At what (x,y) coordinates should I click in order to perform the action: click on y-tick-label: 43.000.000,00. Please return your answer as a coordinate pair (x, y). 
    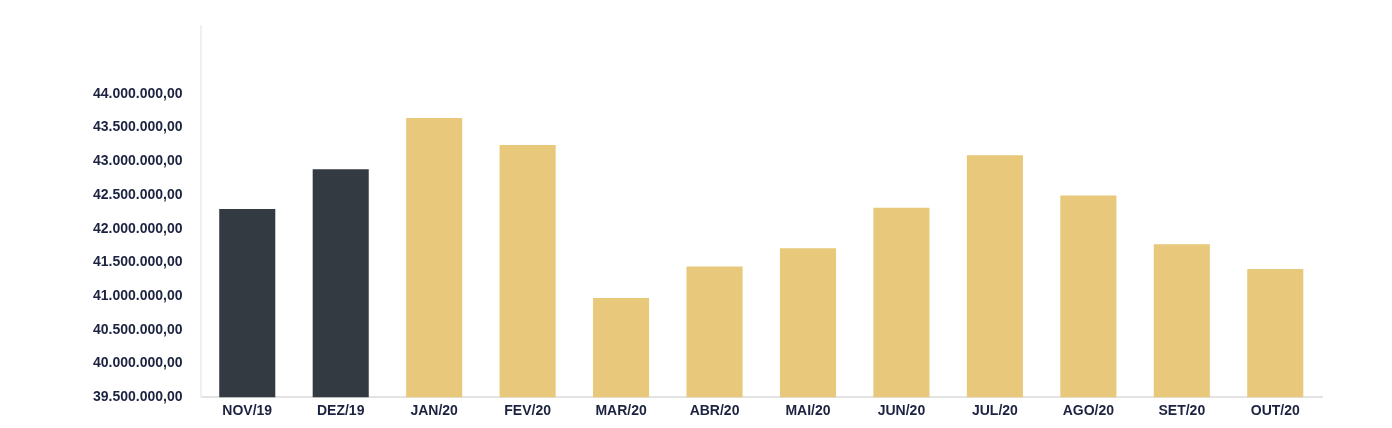
    Looking at the image, I should click on (138, 160).